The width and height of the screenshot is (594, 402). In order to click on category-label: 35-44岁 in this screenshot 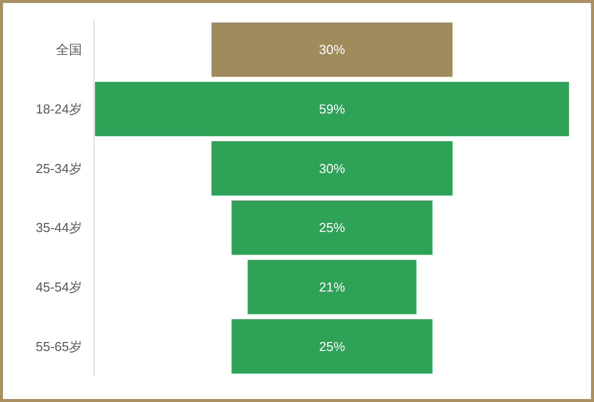, I will do `click(59, 228)`.